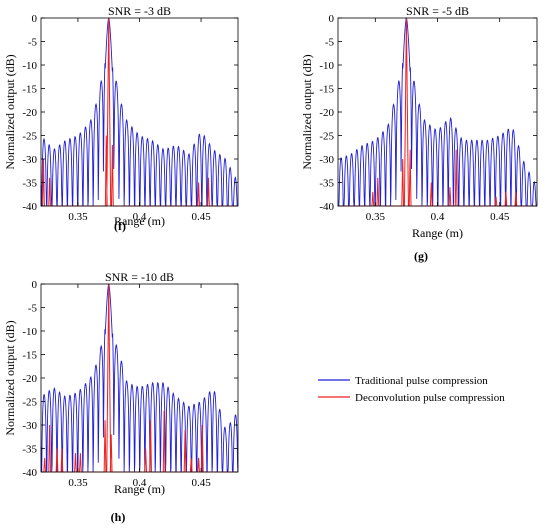 The height and width of the screenshot is (532, 550). I want to click on legend-label-deconvolution: Deconvolution pulse compression, so click(430, 398).